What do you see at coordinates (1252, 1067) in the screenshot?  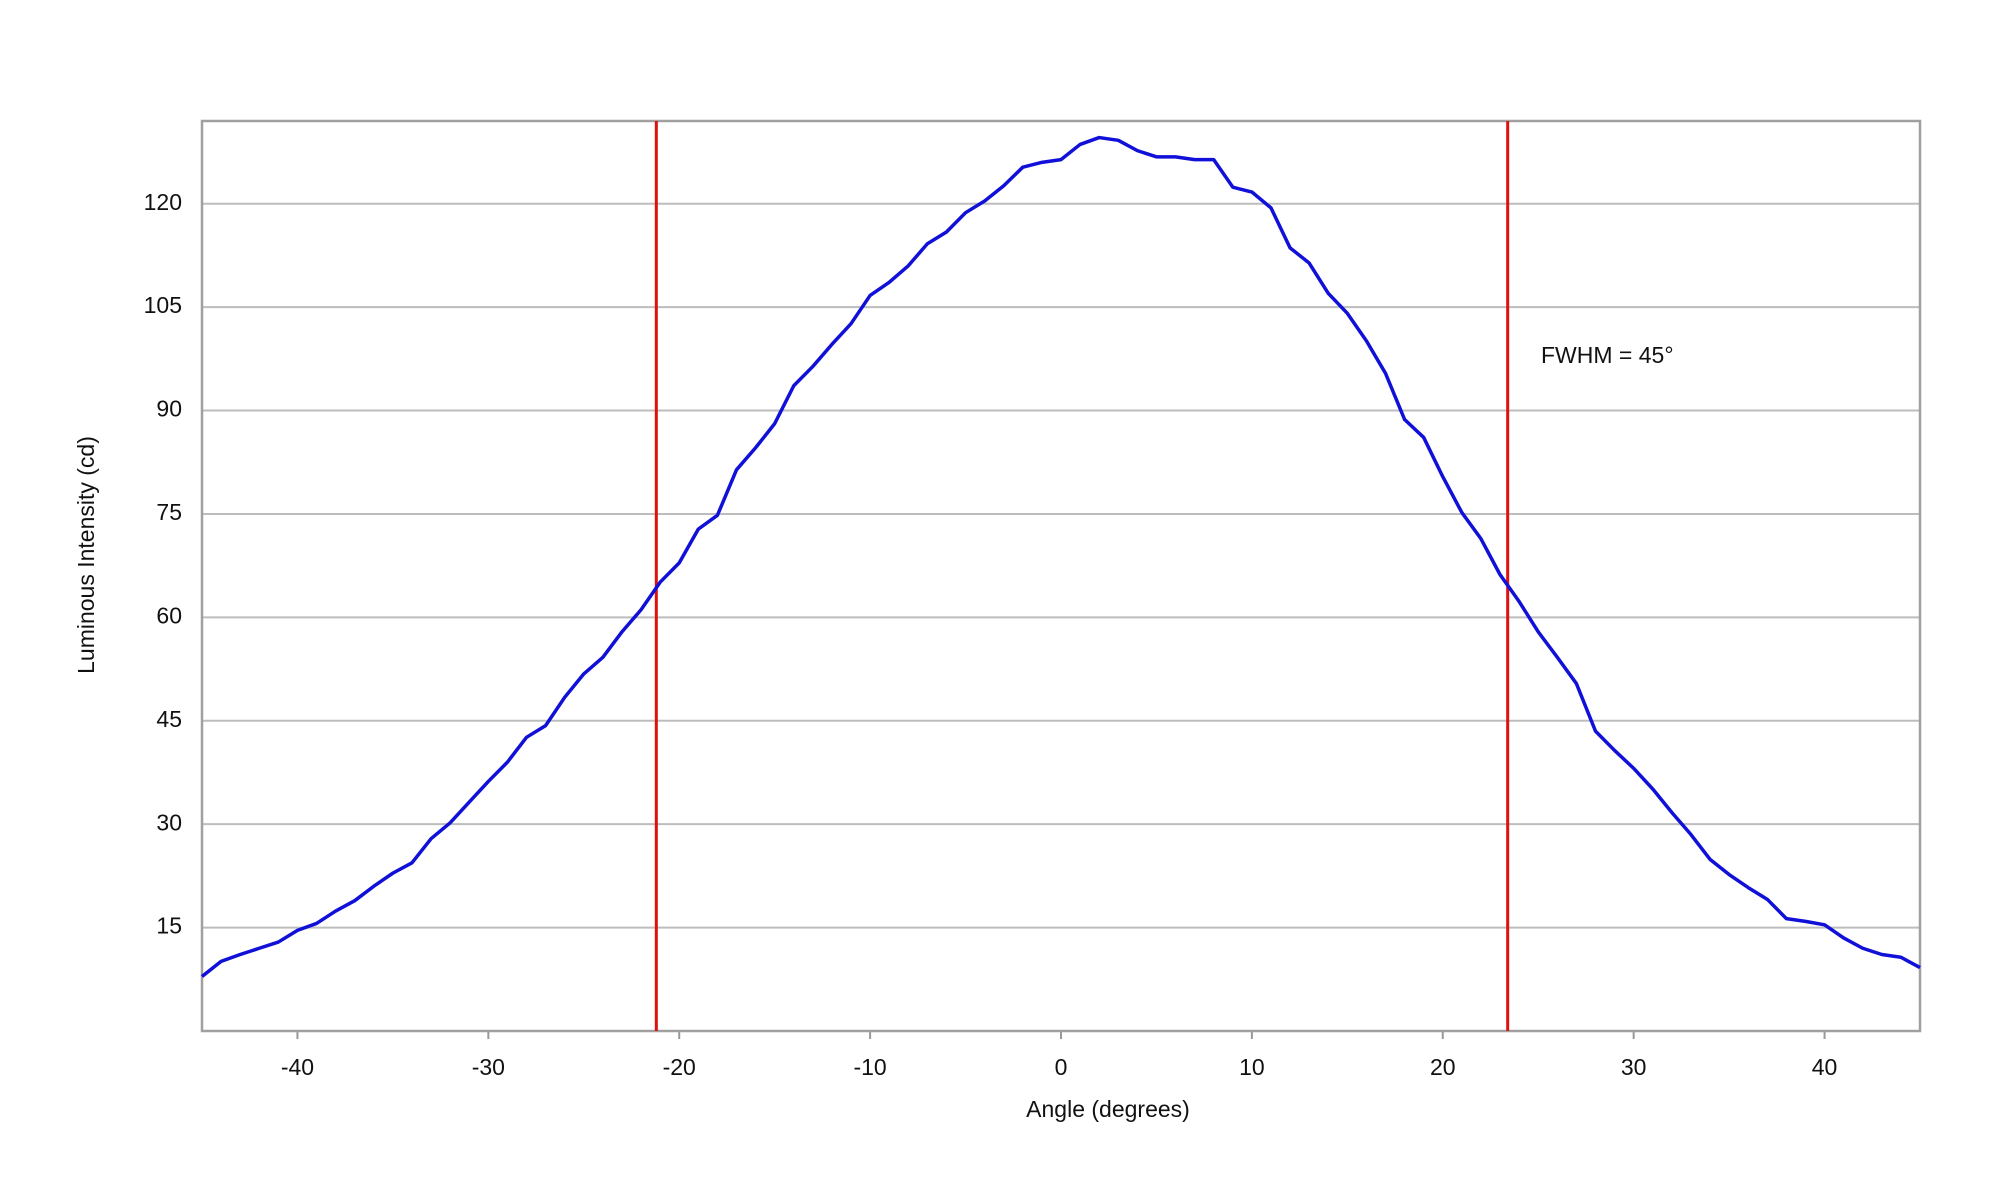 I see `x-tick-label: 10` at bounding box center [1252, 1067].